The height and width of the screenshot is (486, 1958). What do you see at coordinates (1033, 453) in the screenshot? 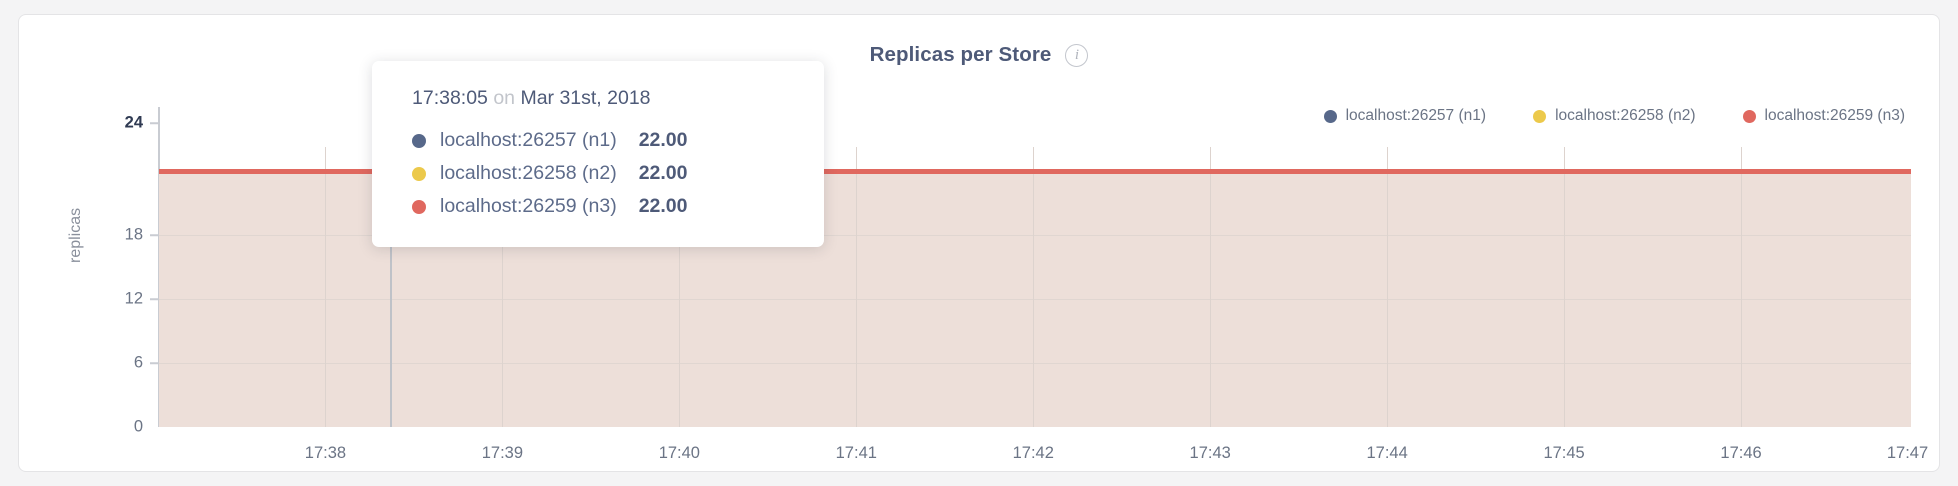
I see `x-label-4: 17:42` at bounding box center [1033, 453].